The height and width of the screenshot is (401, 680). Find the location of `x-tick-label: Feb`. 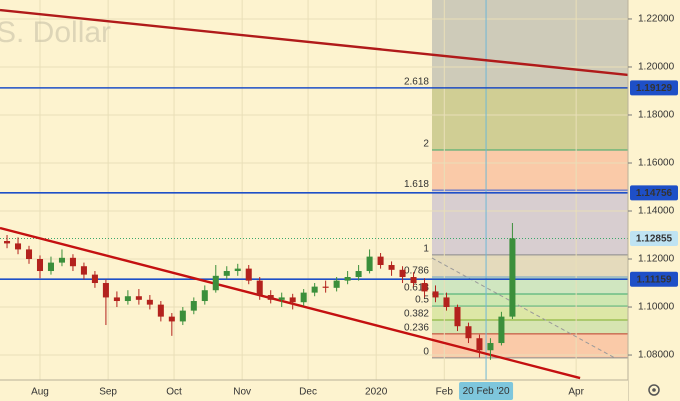

x-tick-label: Feb is located at coordinates (445, 392).